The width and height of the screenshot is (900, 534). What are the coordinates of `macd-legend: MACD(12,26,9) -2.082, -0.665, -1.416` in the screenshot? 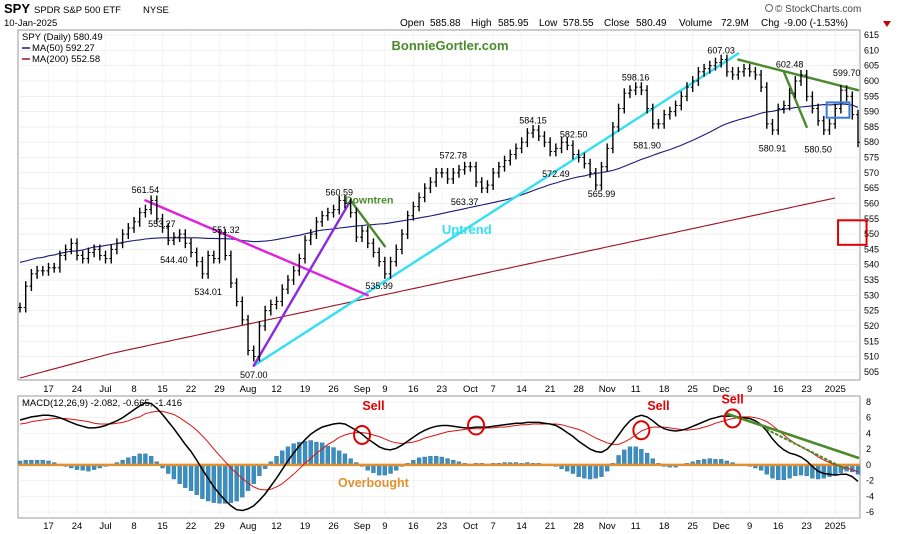 It's located at (102, 403).